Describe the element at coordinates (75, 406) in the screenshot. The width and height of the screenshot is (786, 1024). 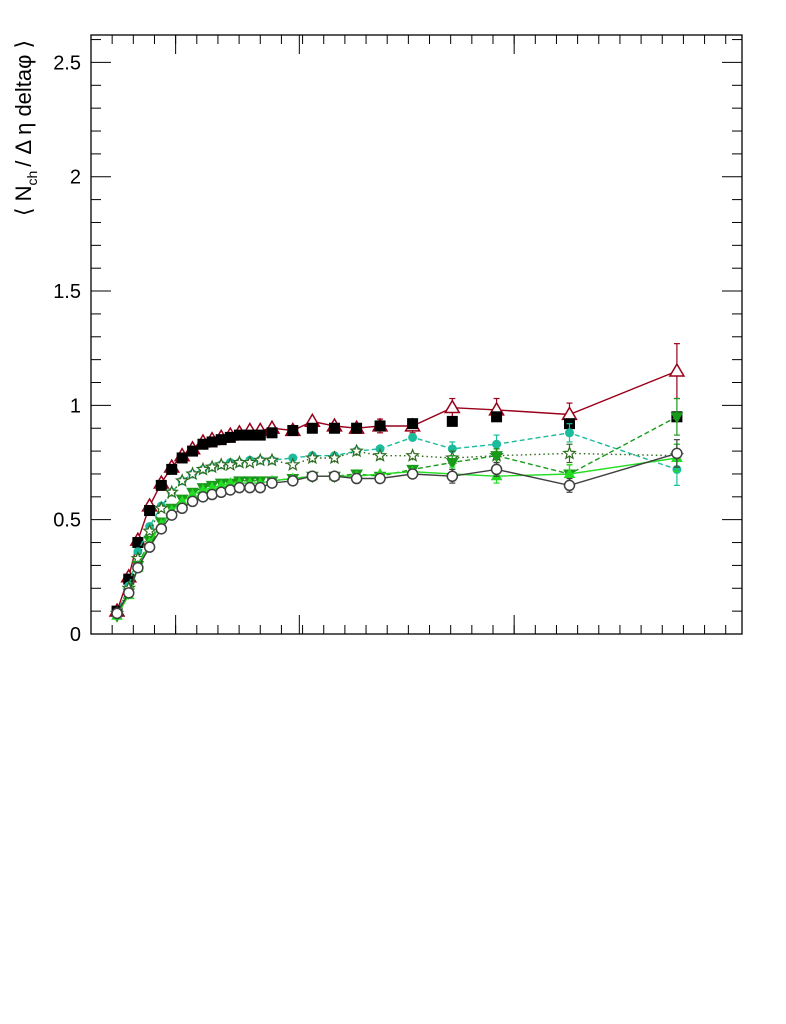
I see `y-tick-label: 1` at that location.